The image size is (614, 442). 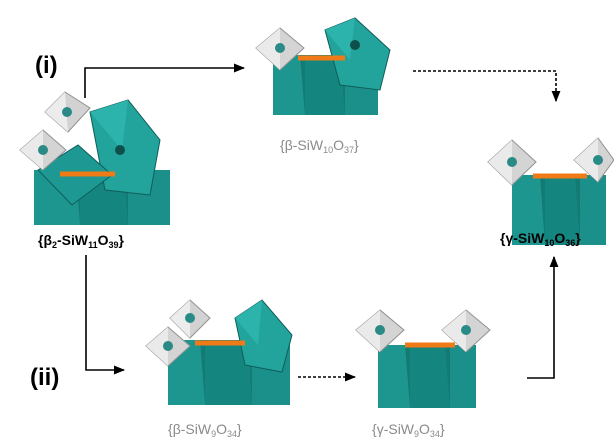 I want to click on arrow-beta10-to-gamma10, so click(x=487, y=86).